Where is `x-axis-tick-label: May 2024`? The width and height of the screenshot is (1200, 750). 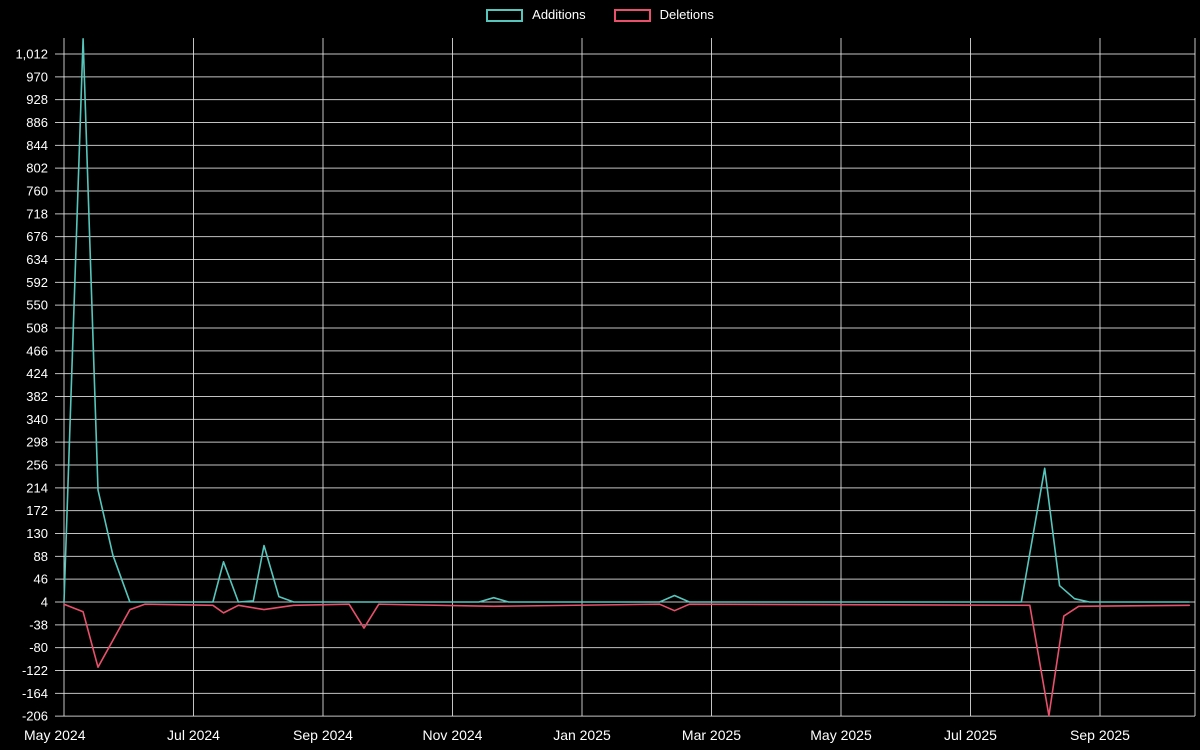
x-axis-tick-label: May 2024 is located at coordinates (55, 735).